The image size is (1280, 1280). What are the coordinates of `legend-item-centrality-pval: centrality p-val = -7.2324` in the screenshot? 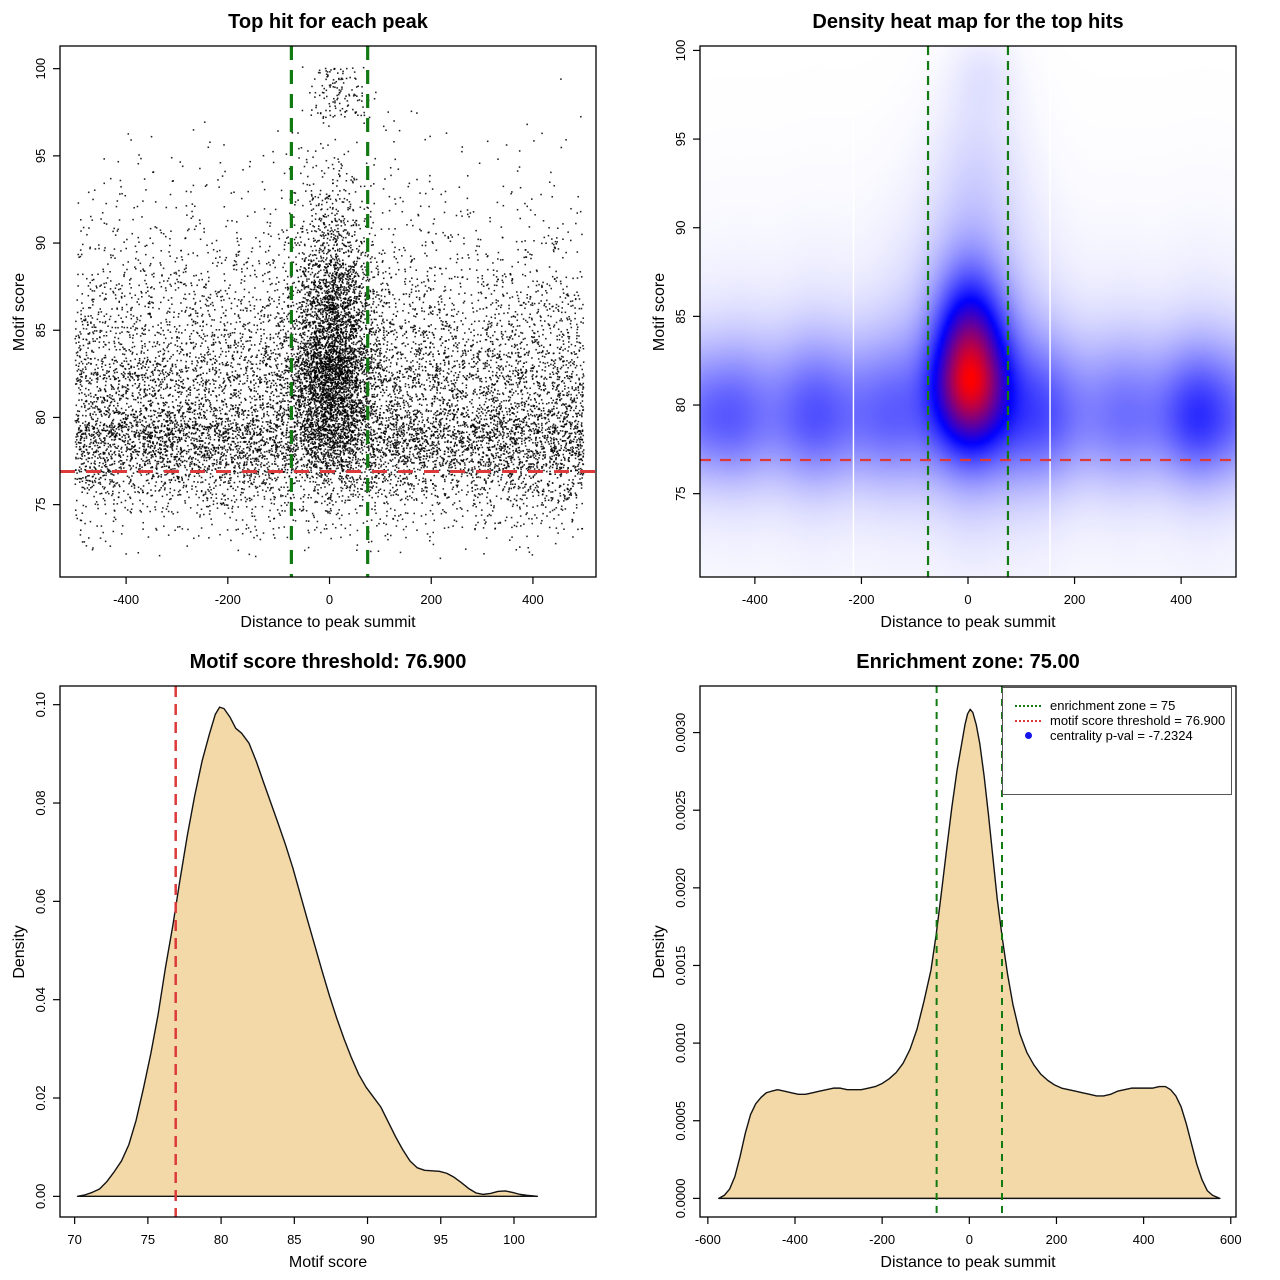 It's located at (1123, 735).